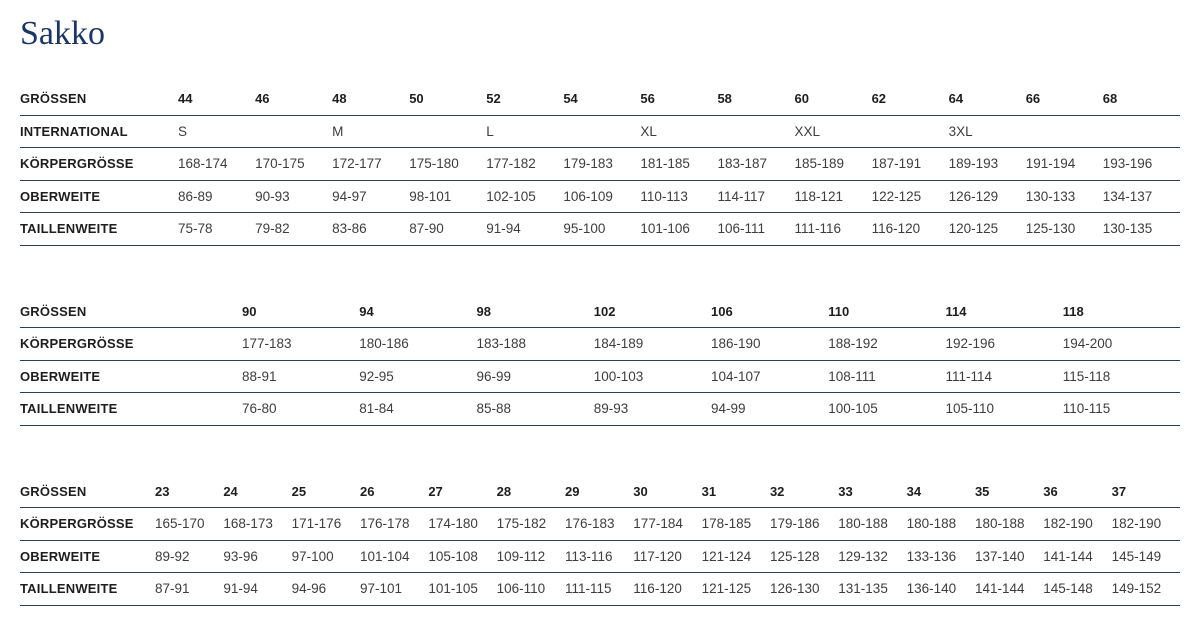 Image resolution: width=1200 pixels, height=634 pixels. I want to click on value-cell: 171-176, so click(316, 524).